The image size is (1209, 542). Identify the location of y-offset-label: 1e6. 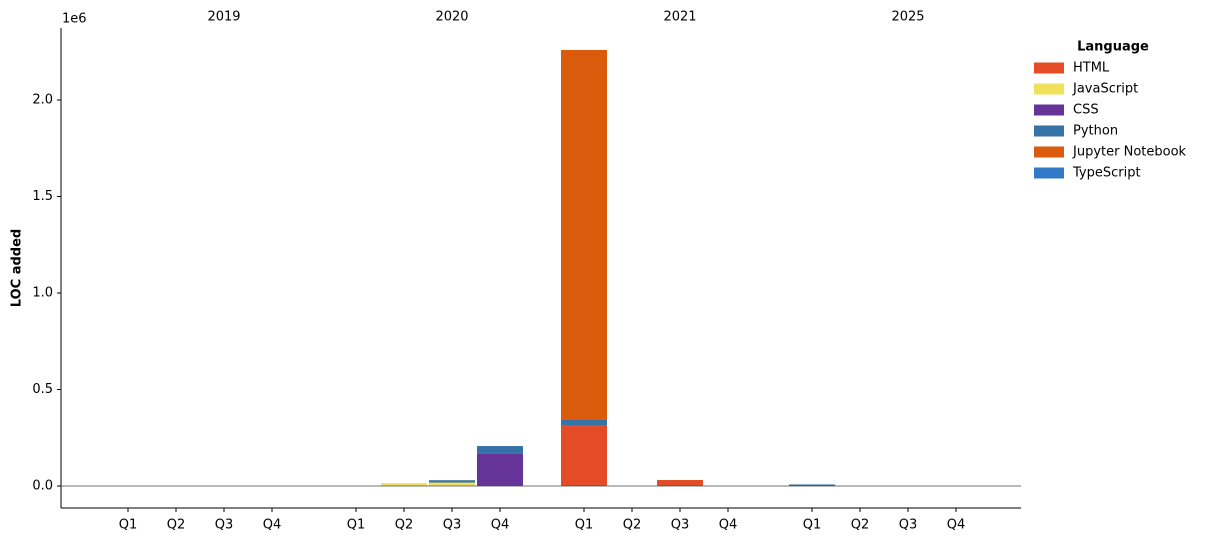
(74, 19).